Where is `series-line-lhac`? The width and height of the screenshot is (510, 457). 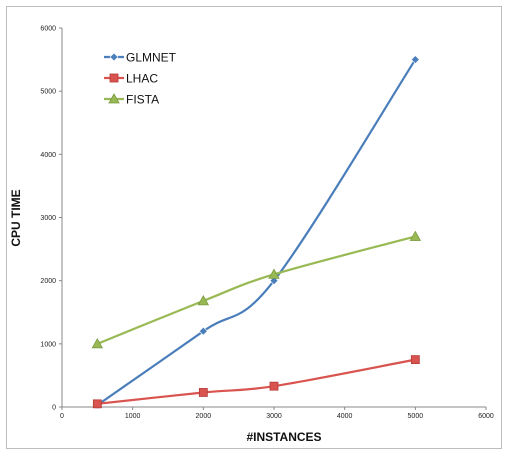
series-line-lhac is located at coordinates (256, 381).